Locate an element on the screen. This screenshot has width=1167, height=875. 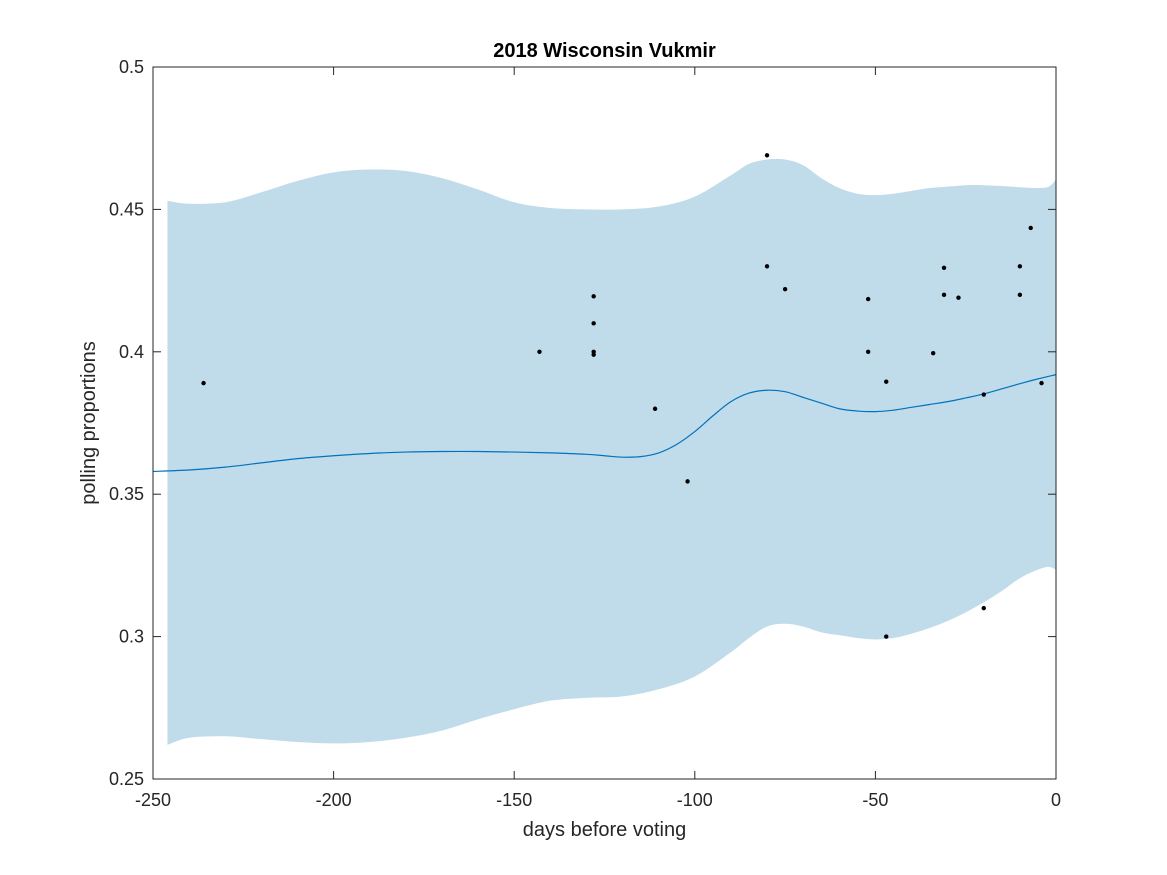
y-tick-label: 0.3 is located at coordinates (131, 637).